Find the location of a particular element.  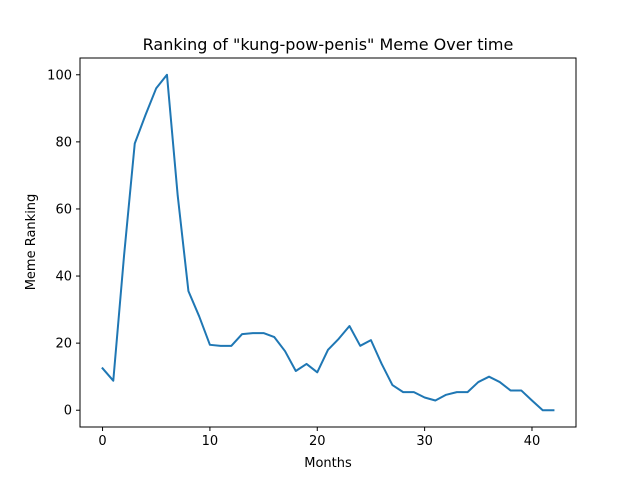

x-tick-label-0: 0 is located at coordinates (102, 441).